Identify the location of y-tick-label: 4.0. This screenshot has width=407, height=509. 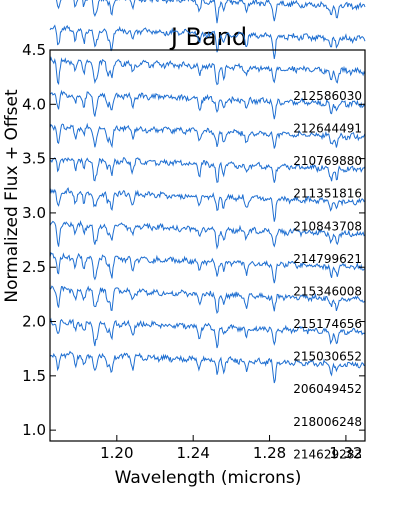
(34, 104).